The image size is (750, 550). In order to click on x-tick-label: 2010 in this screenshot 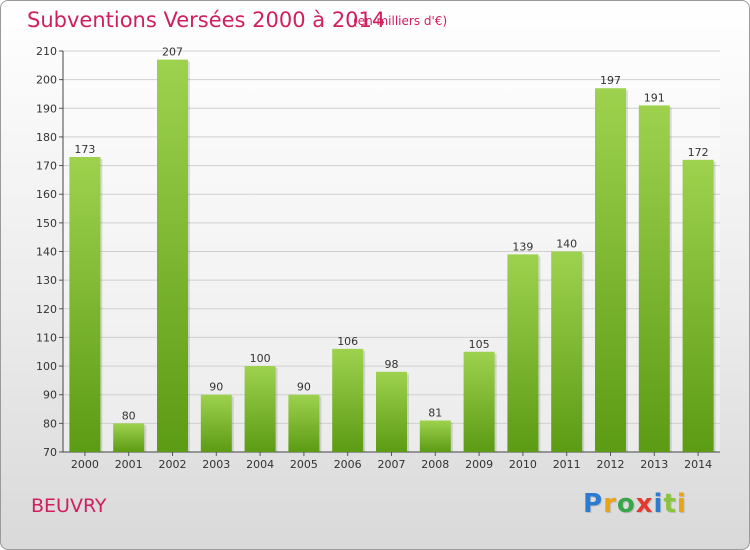, I will do `click(523, 464)`.